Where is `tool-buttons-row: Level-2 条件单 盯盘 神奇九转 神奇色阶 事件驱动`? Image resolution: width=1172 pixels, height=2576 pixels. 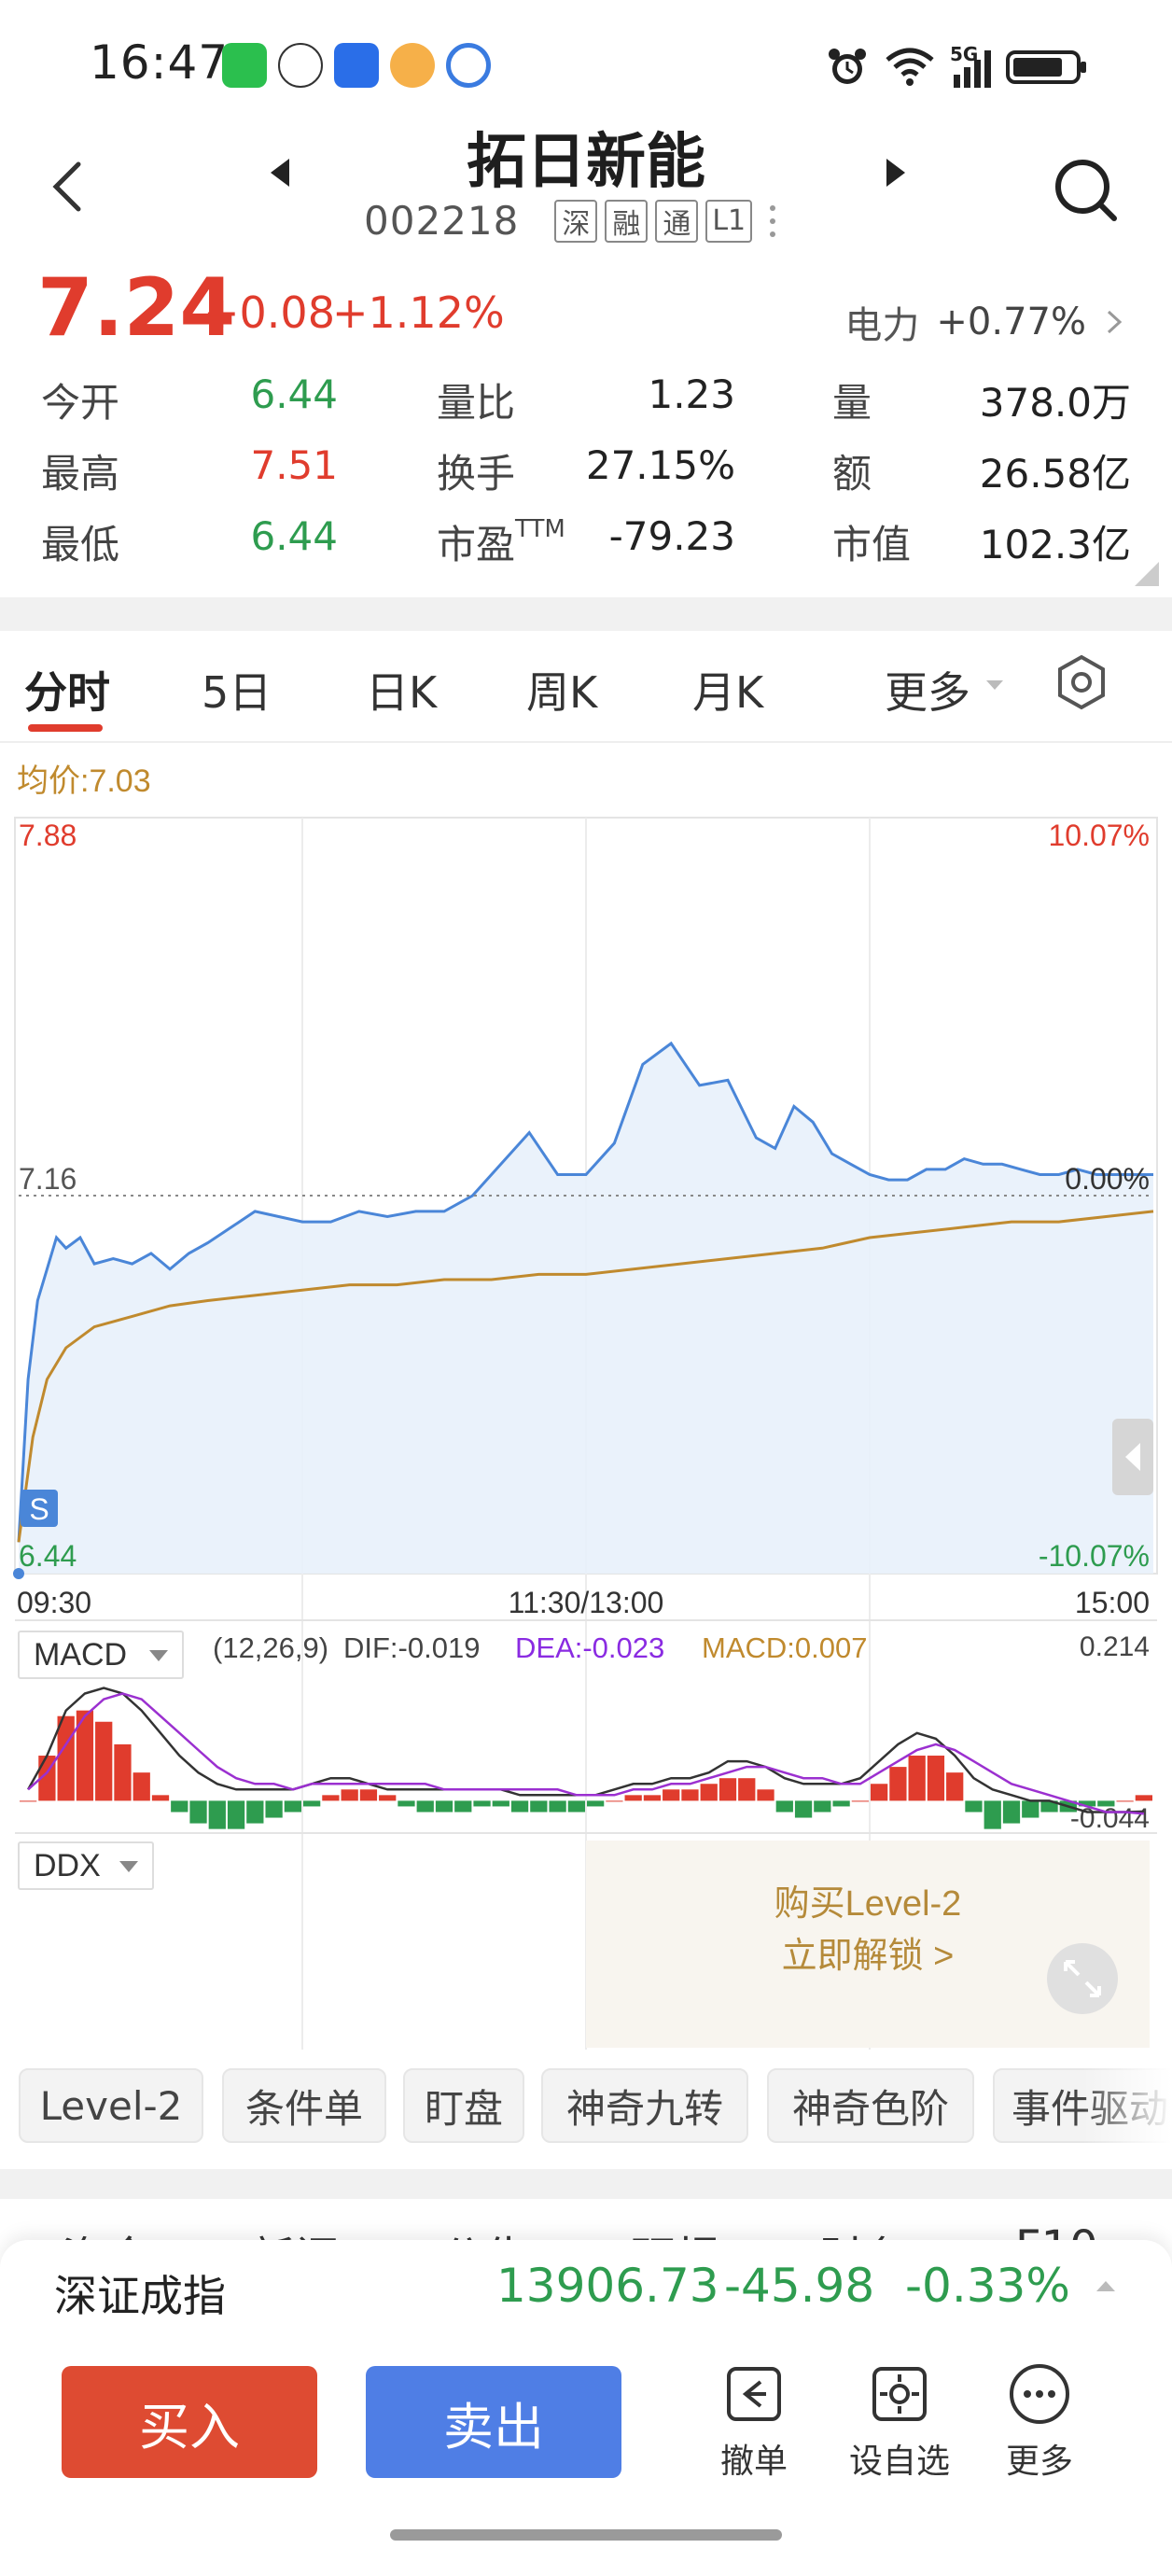
tool-buttons-row: Level-2 条件单 盯盘 神奇九转 神奇色阶 事件驱动 is located at coordinates (586, 2107).